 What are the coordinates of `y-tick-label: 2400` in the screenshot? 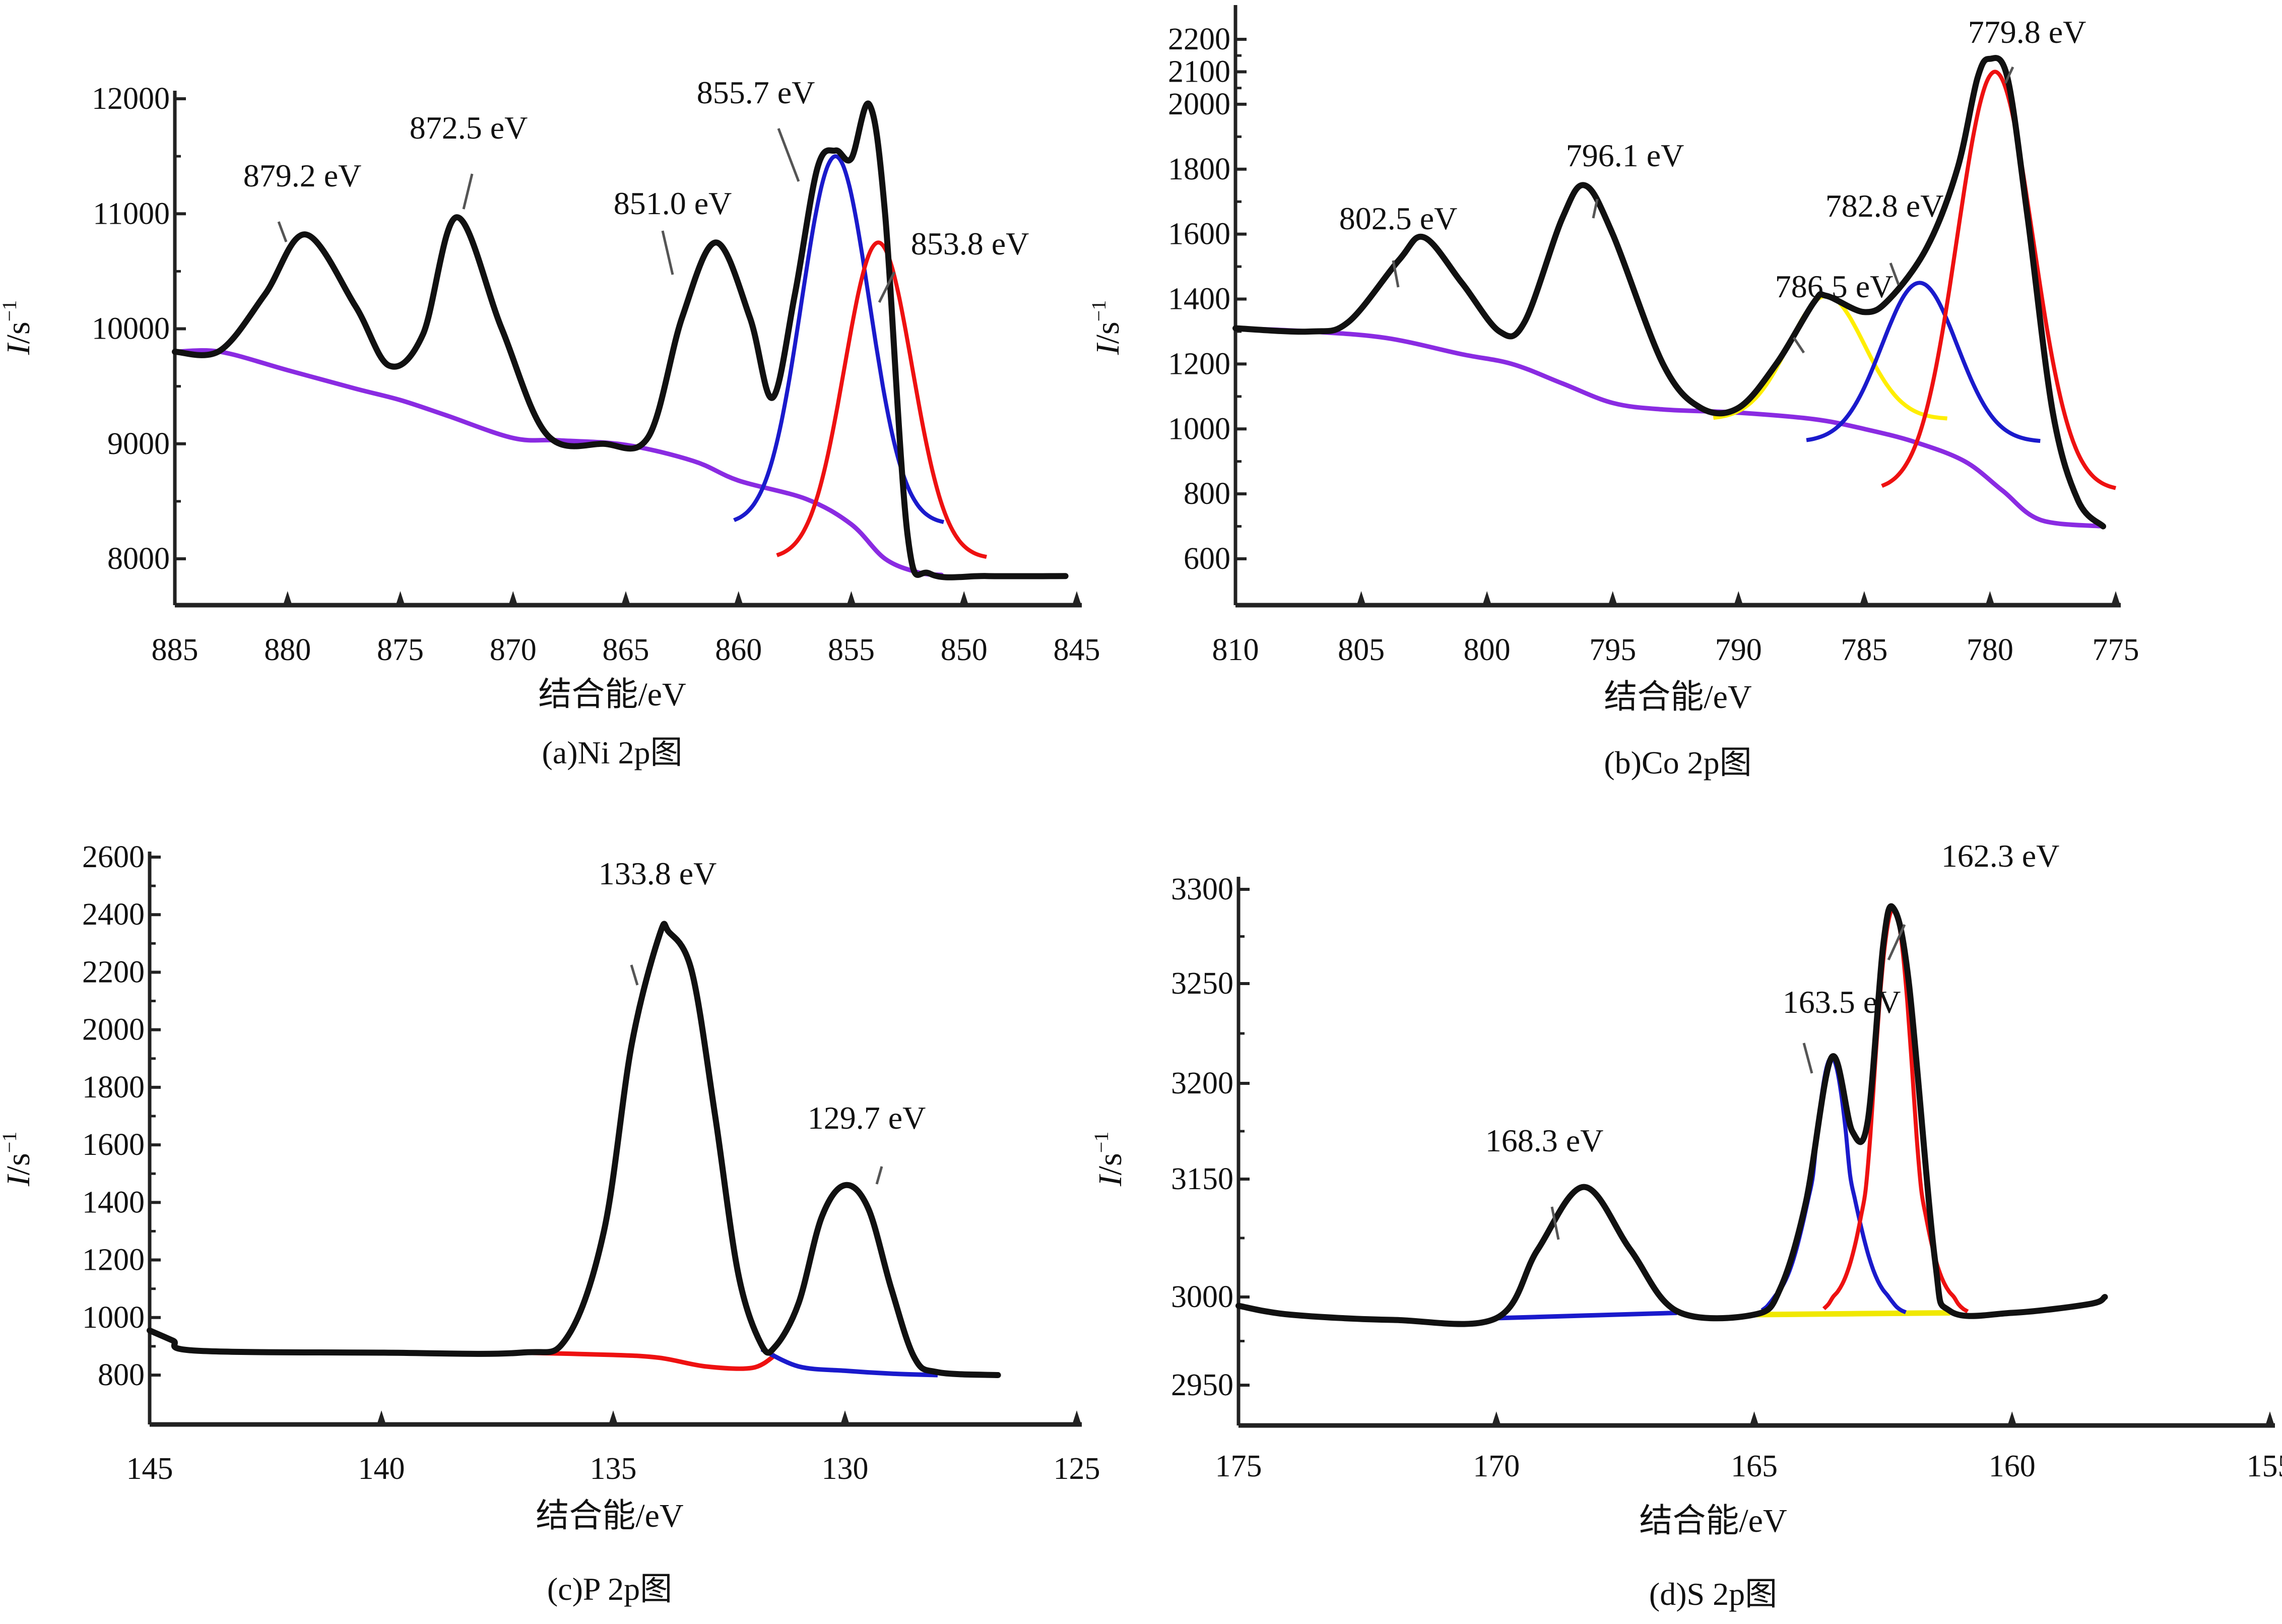 It's located at (113, 914).